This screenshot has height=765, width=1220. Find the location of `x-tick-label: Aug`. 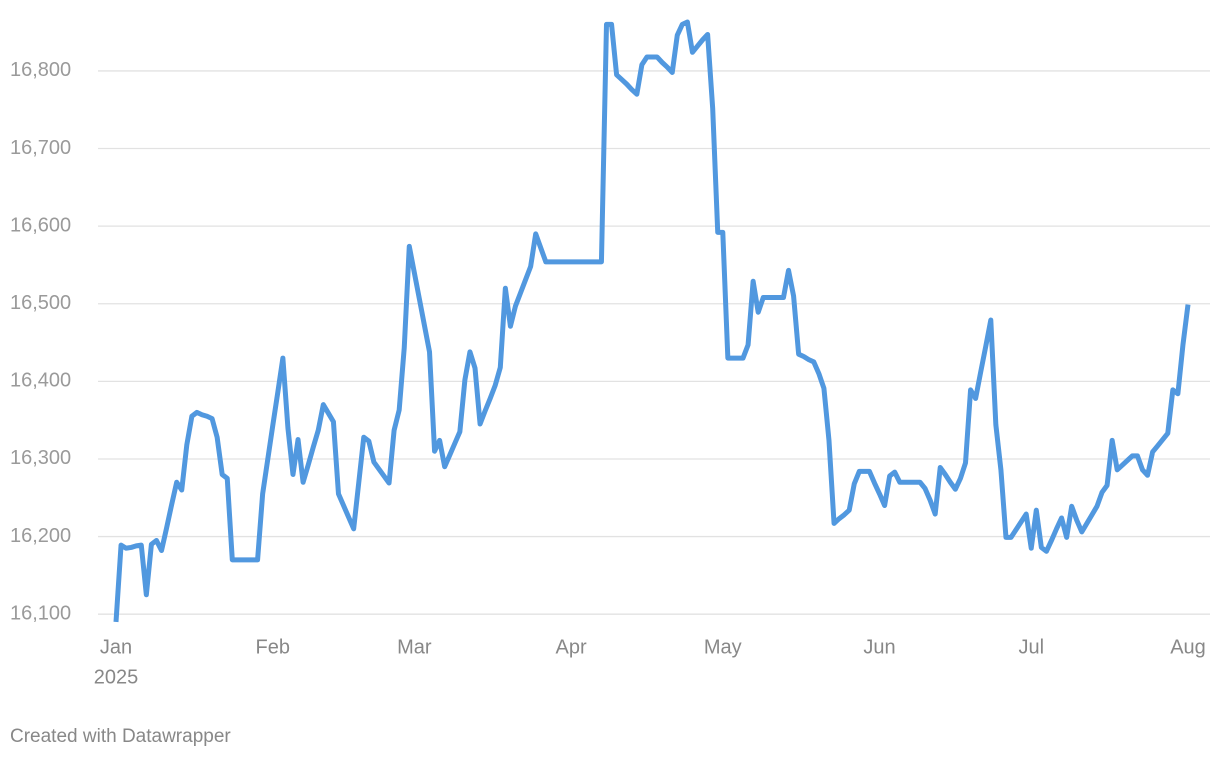

x-tick-label: Aug is located at coordinates (1188, 647).